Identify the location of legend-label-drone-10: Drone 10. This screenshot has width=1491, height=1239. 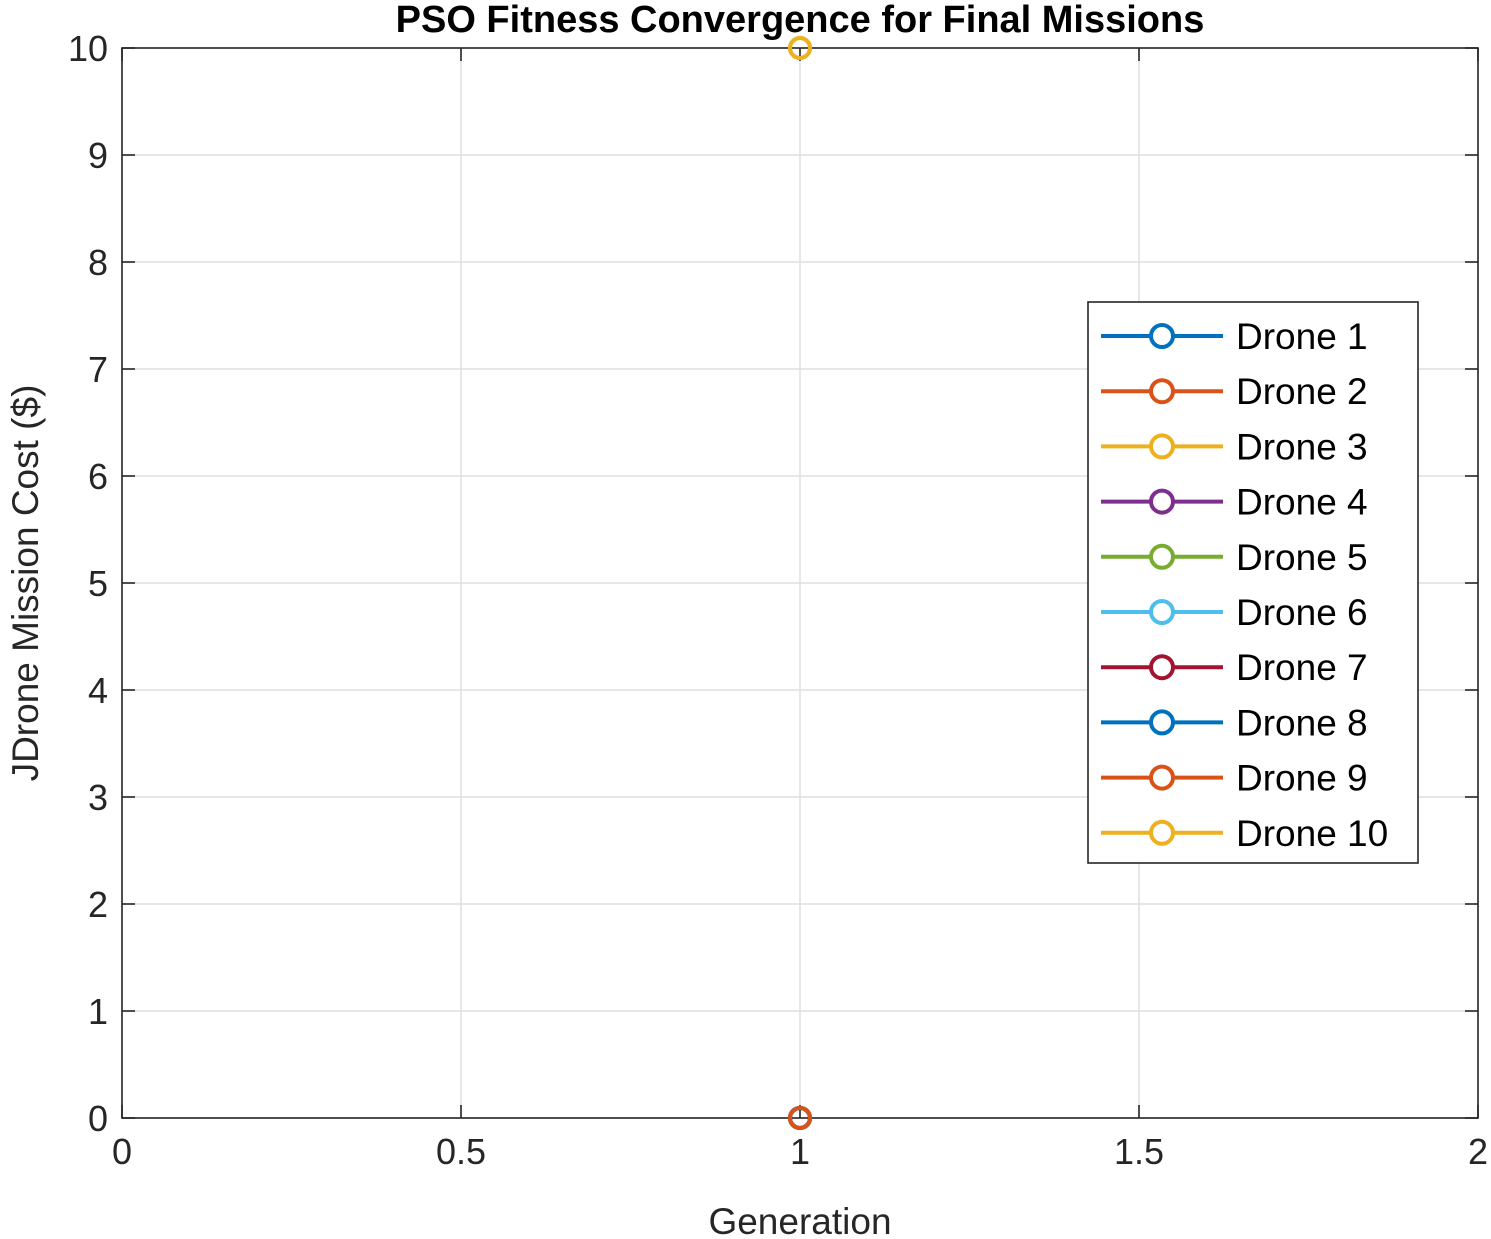
(1312, 833).